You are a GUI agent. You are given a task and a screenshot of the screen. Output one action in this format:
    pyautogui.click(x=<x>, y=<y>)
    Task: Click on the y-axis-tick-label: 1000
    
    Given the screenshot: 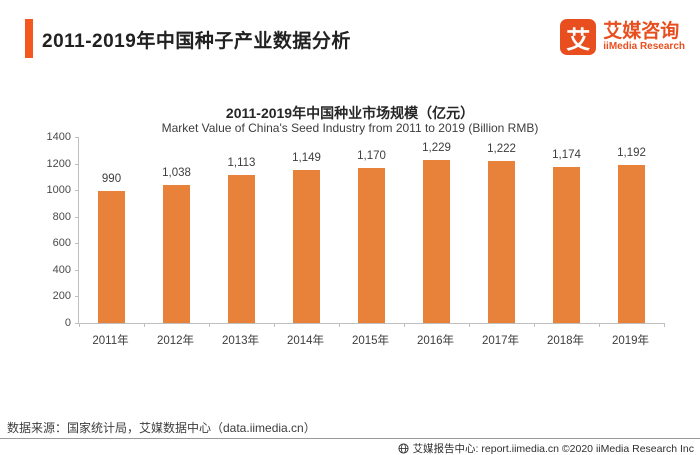 What is the action you would take?
    pyautogui.click(x=58, y=190)
    